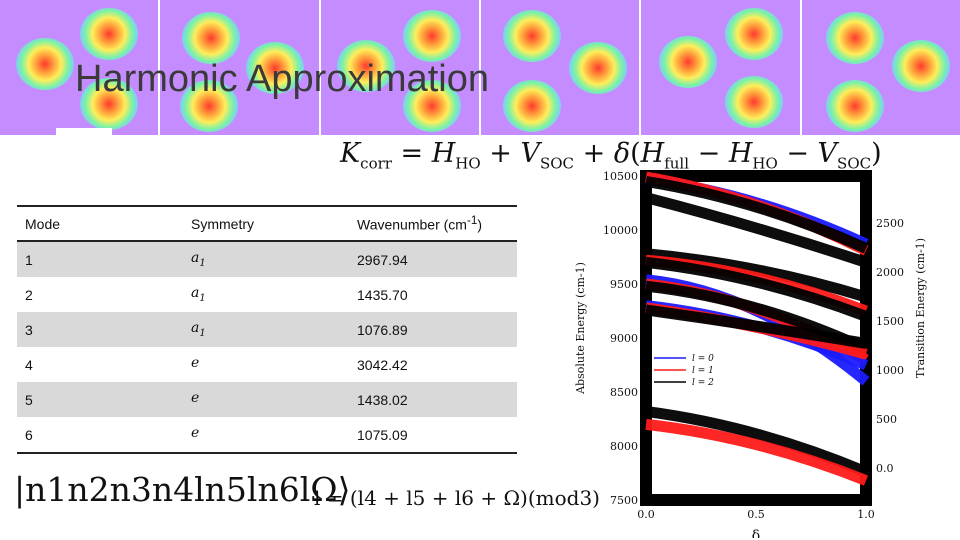  What do you see at coordinates (624, 392) in the screenshot?
I see `y-tick-label: 8500` at bounding box center [624, 392].